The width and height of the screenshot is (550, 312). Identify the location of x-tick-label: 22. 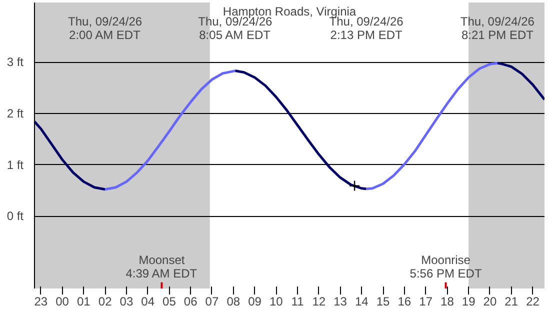
(533, 301).